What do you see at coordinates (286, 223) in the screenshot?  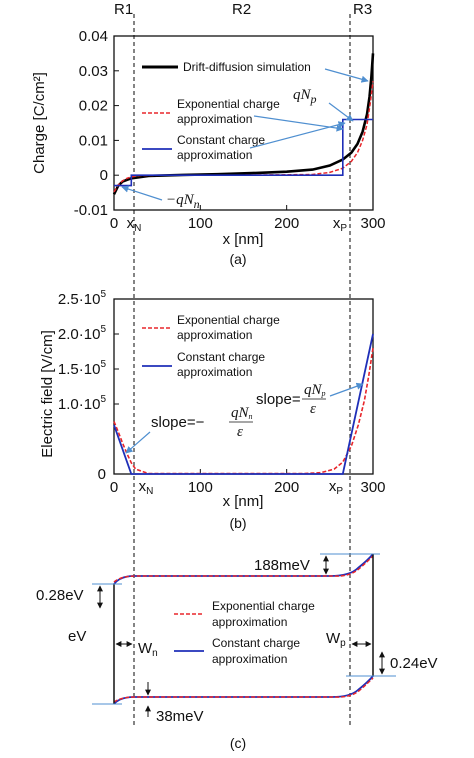 I see `panel-a-x-tick-label: 200` at bounding box center [286, 223].